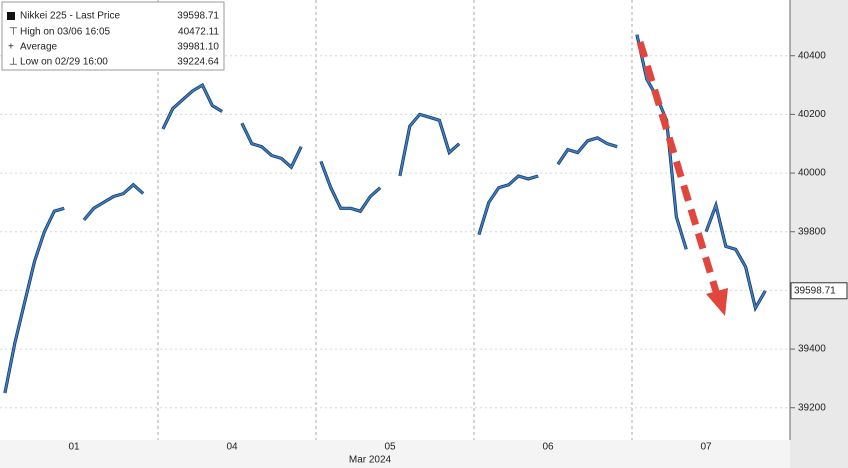 The height and width of the screenshot is (468, 848). What do you see at coordinates (11, 16) in the screenshot?
I see `legend-swatch` at bounding box center [11, 16].